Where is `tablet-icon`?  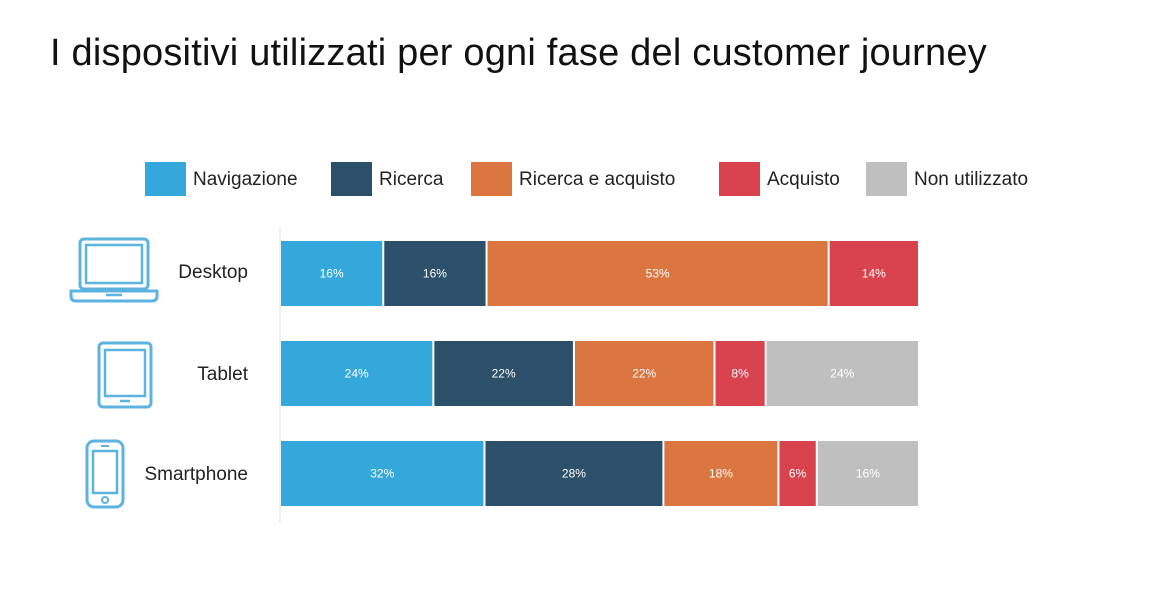 tablet-icon is located at coordinates (125, 375).